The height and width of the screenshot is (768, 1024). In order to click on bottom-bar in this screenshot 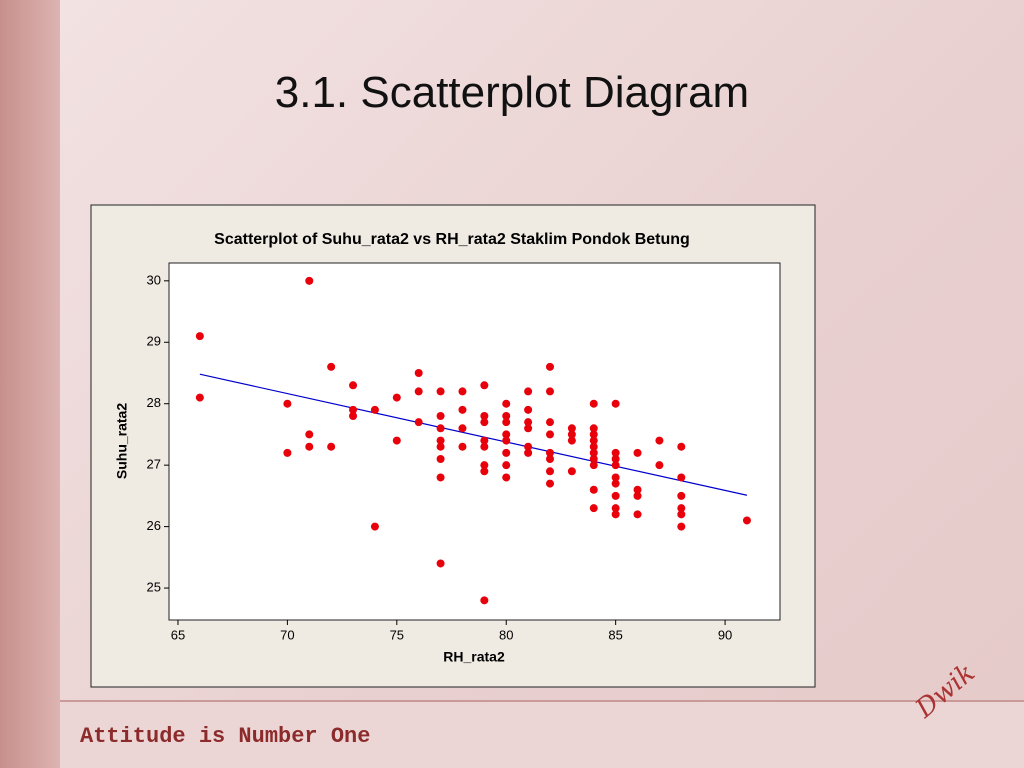, I will do `click(542, 734)`.